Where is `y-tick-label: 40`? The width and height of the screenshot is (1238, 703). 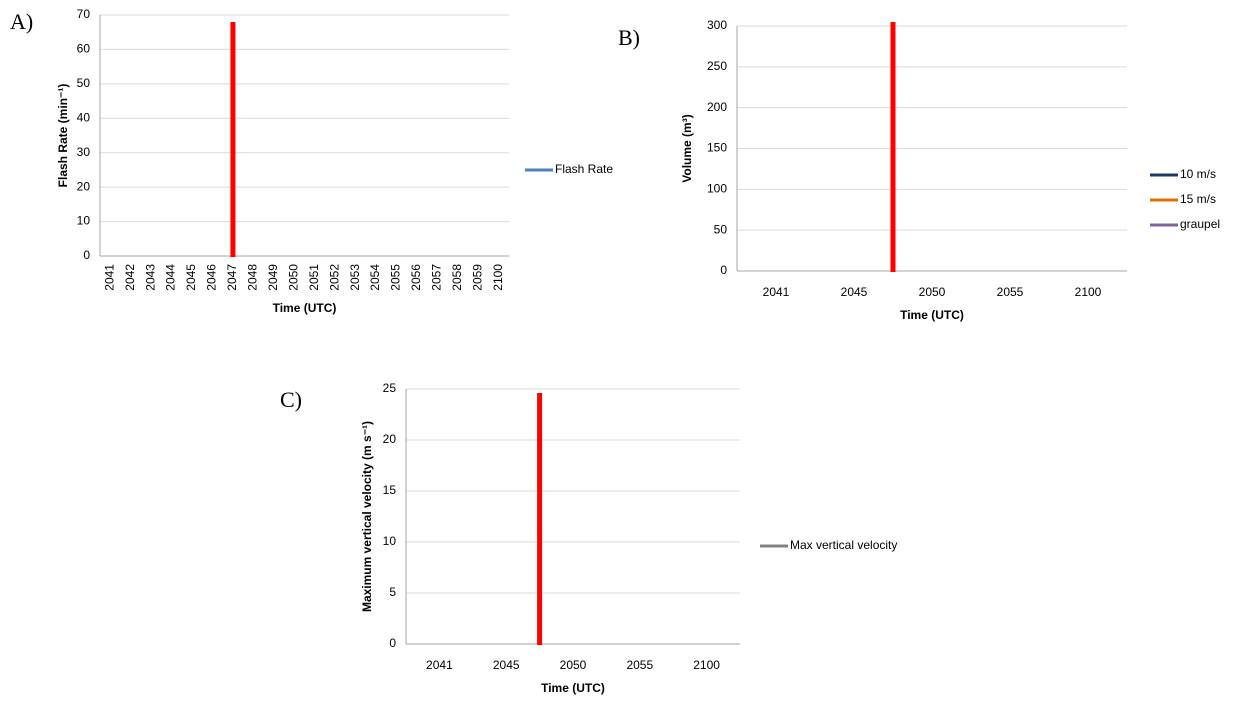 y-tick-label: 40 is located at coordinates (84, 117).